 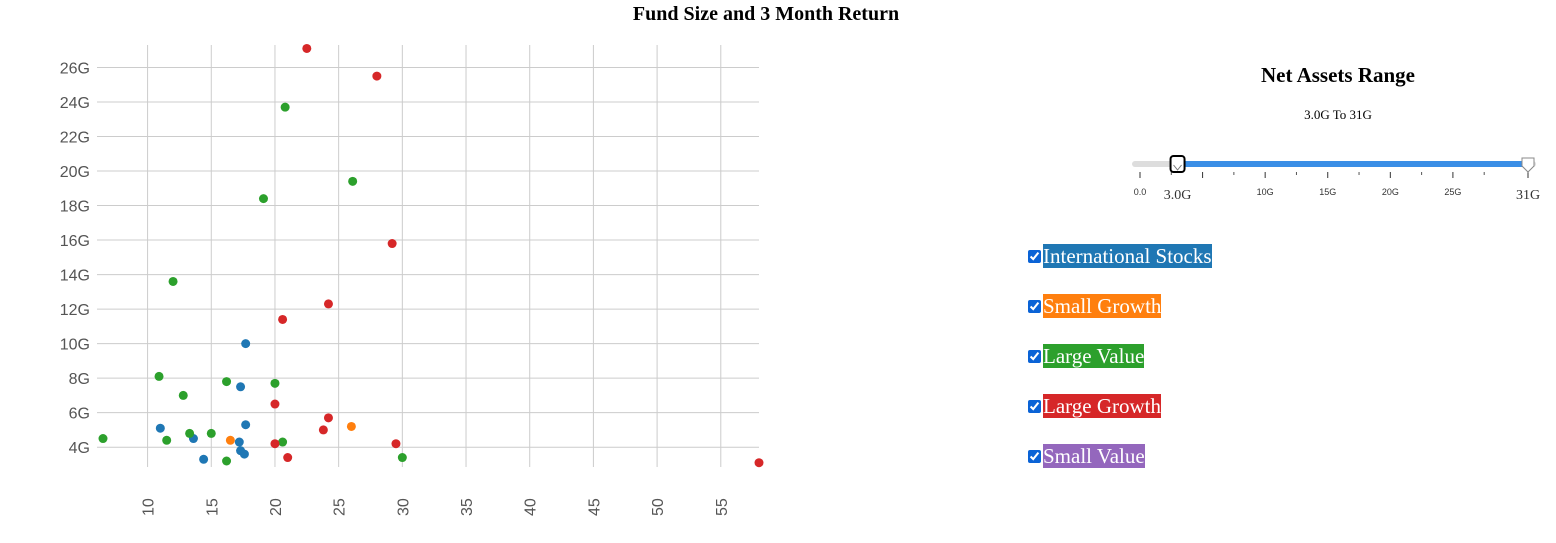 I want to click on slider-range-fill, so click(x=1352, y=164).